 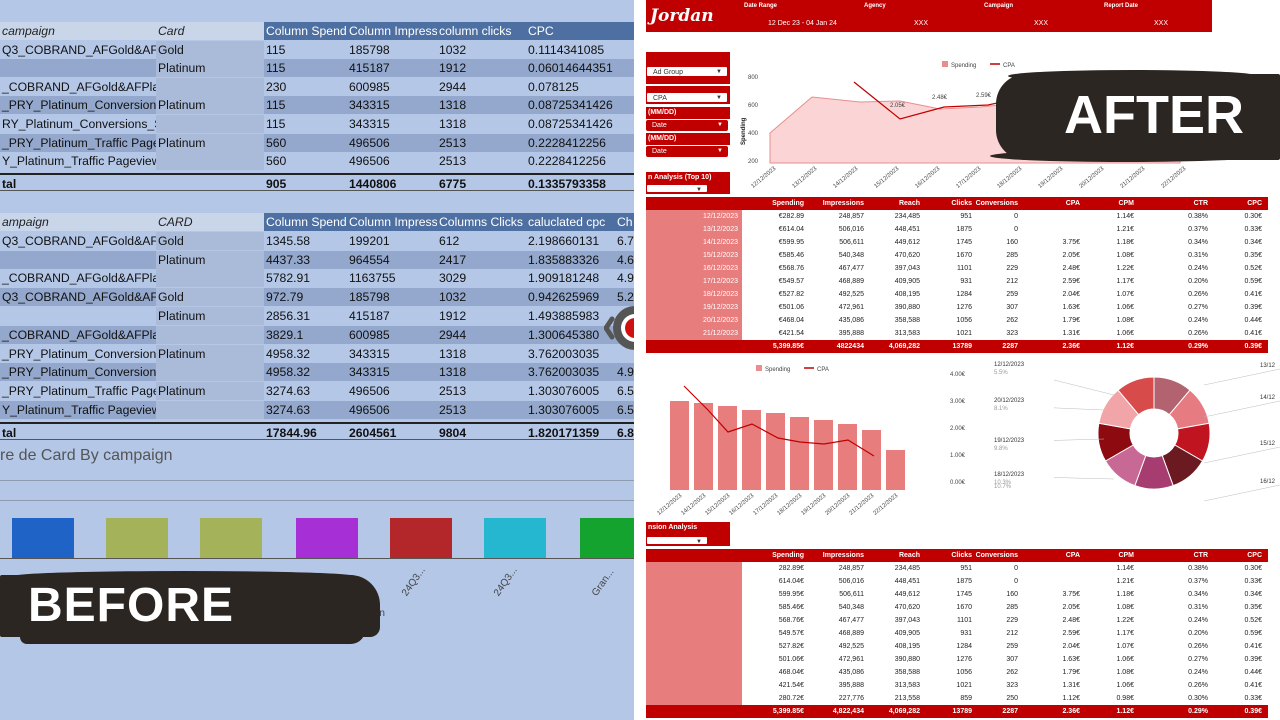 I want to click on y-tick: 4.00€, so click(x=958, y=375).